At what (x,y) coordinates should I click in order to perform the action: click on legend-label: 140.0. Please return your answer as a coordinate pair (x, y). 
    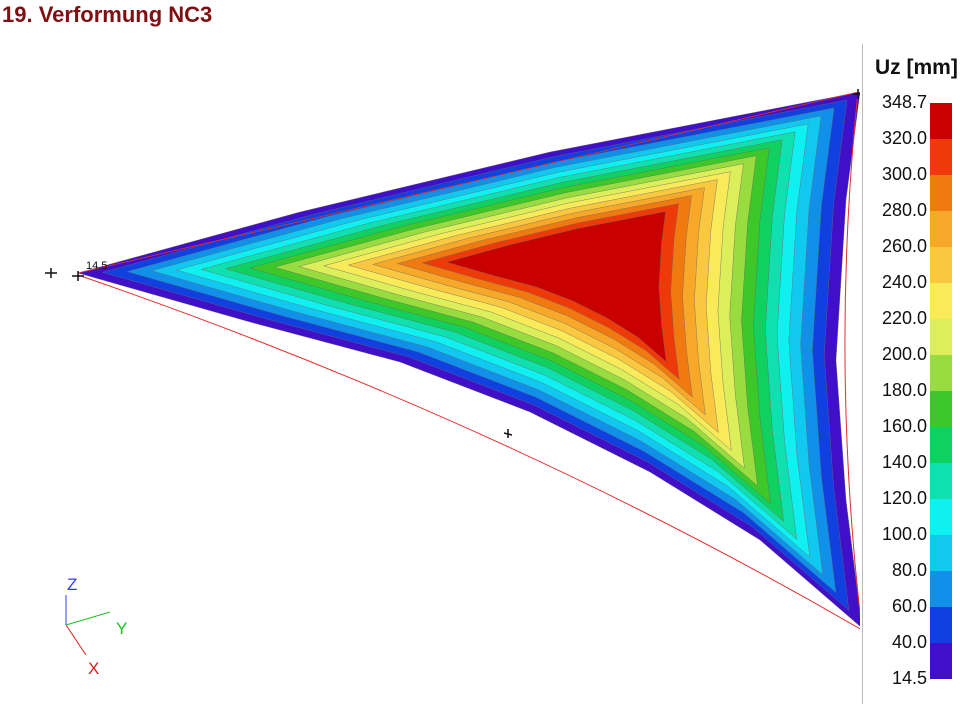
    Looking at the image, I should click on (904, 462).